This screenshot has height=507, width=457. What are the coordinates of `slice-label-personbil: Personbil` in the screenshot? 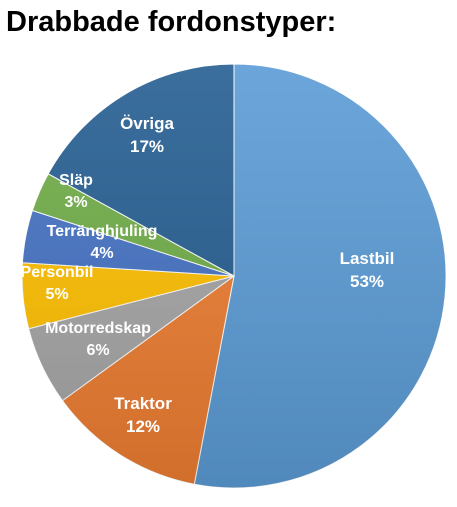 It's located at (57, 272).